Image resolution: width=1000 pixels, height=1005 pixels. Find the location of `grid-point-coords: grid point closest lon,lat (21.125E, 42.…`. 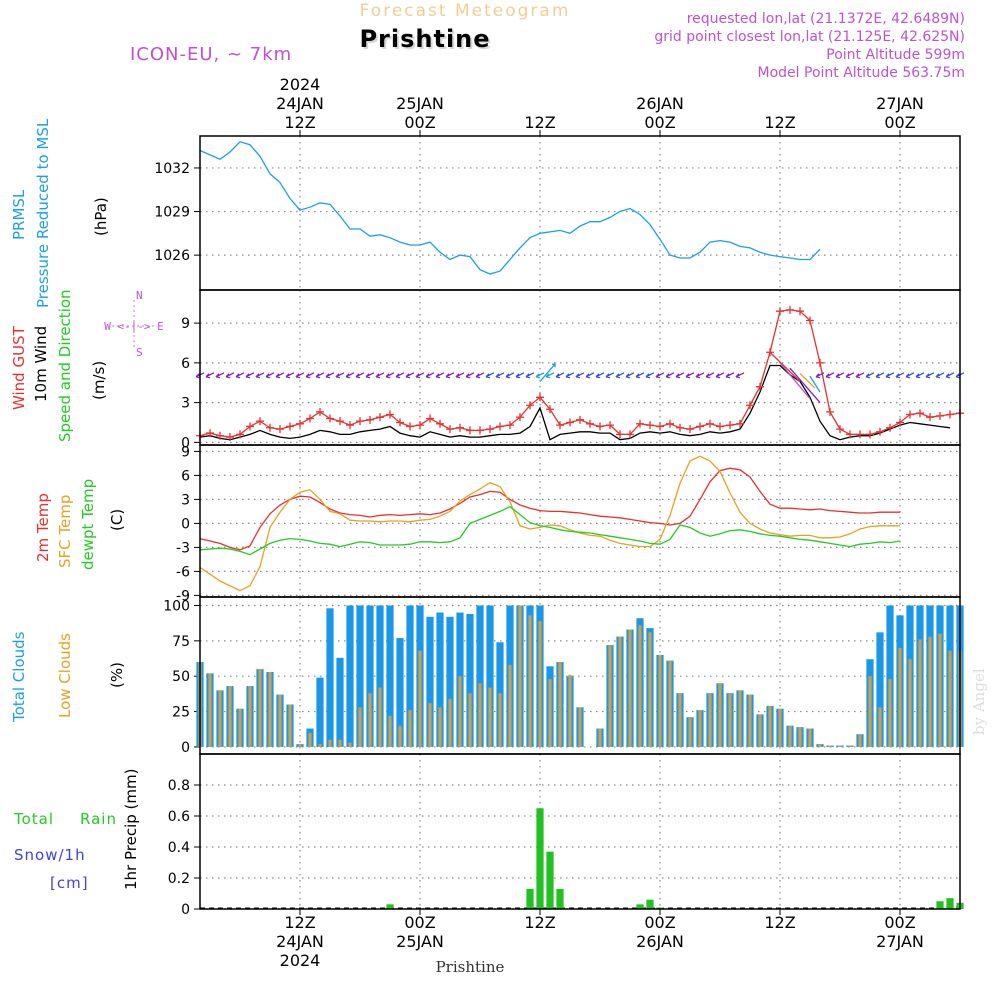

grid-point-coords: grid point closest lon,lat (21.125E, 42.… is located at coordinates (809, 37).